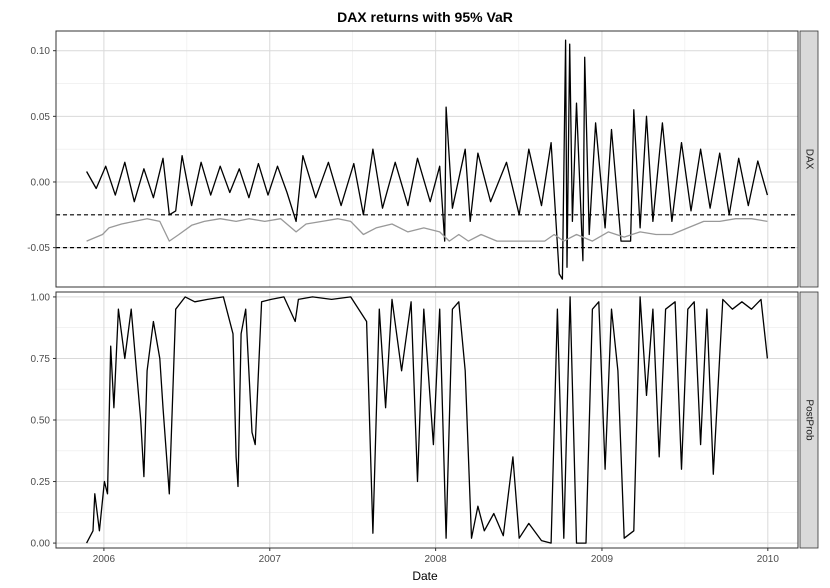 The width and height of the screenshot is (830, 588). I want to click on y-tick-label: 0.75, so click(41, 359).